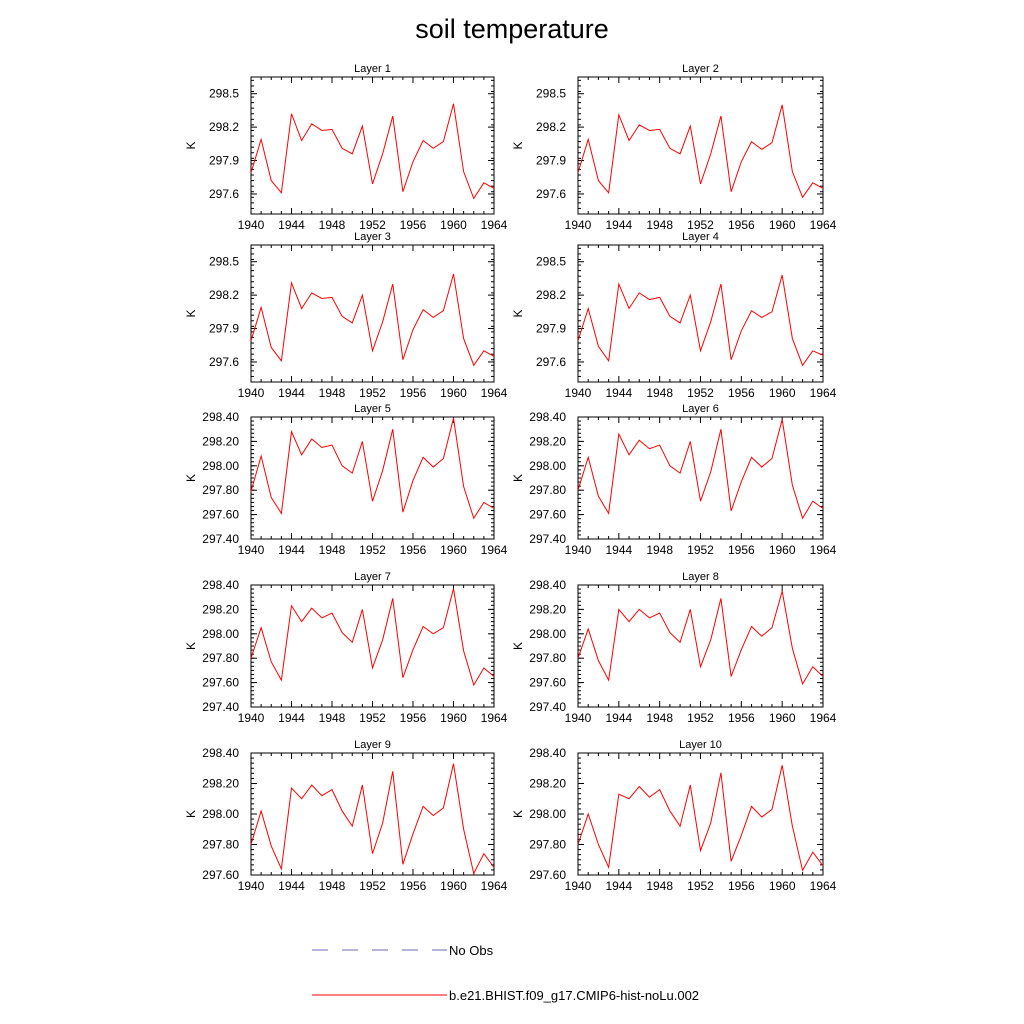  What do you see at coordinates (700, 237) in the screenshot?
I see `panel-title: Layer 4` at bounding box center [700, 237].